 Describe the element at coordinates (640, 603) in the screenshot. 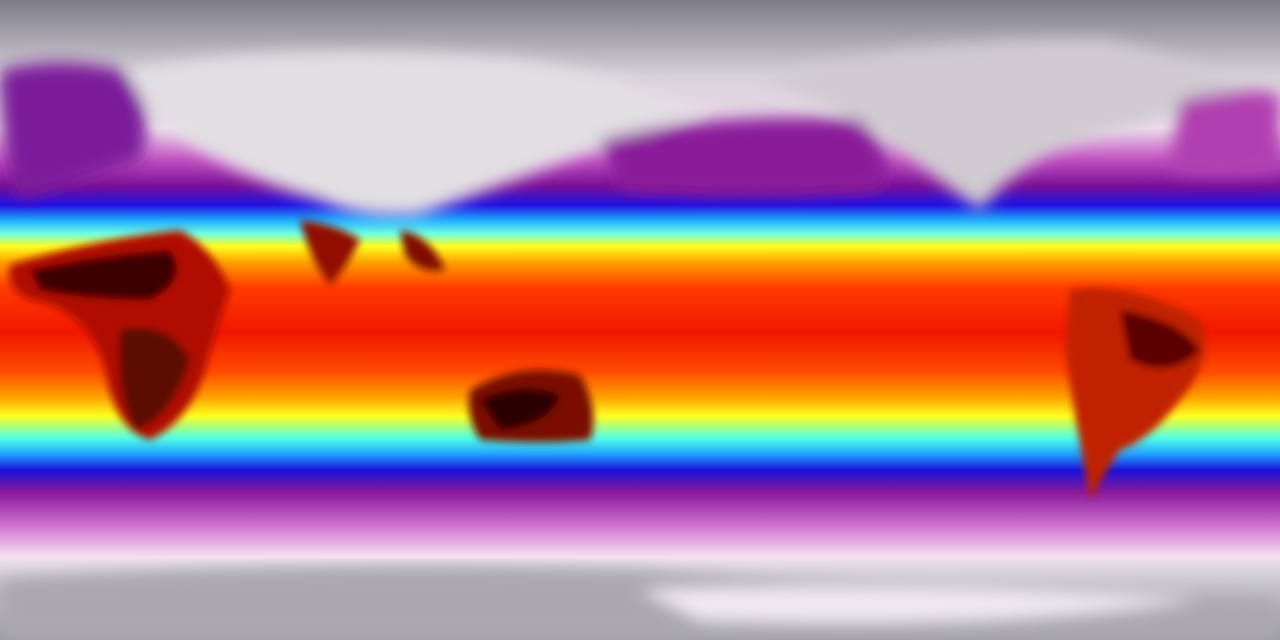

I see `southern-ice` at that location.